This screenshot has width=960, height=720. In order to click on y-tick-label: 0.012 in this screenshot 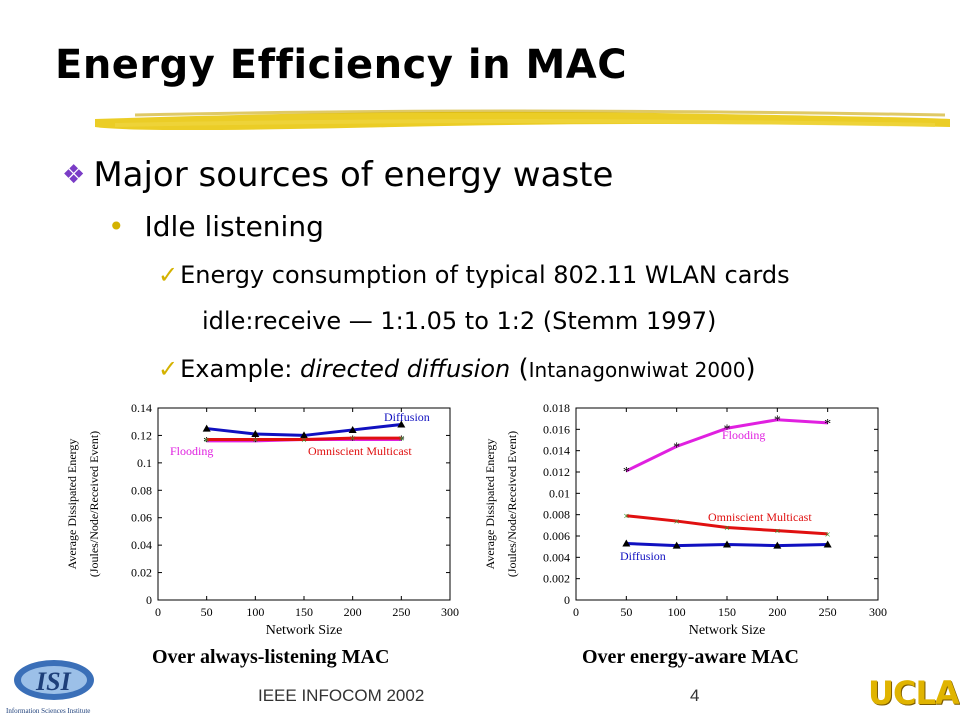, I will do `click(556, 472)`.